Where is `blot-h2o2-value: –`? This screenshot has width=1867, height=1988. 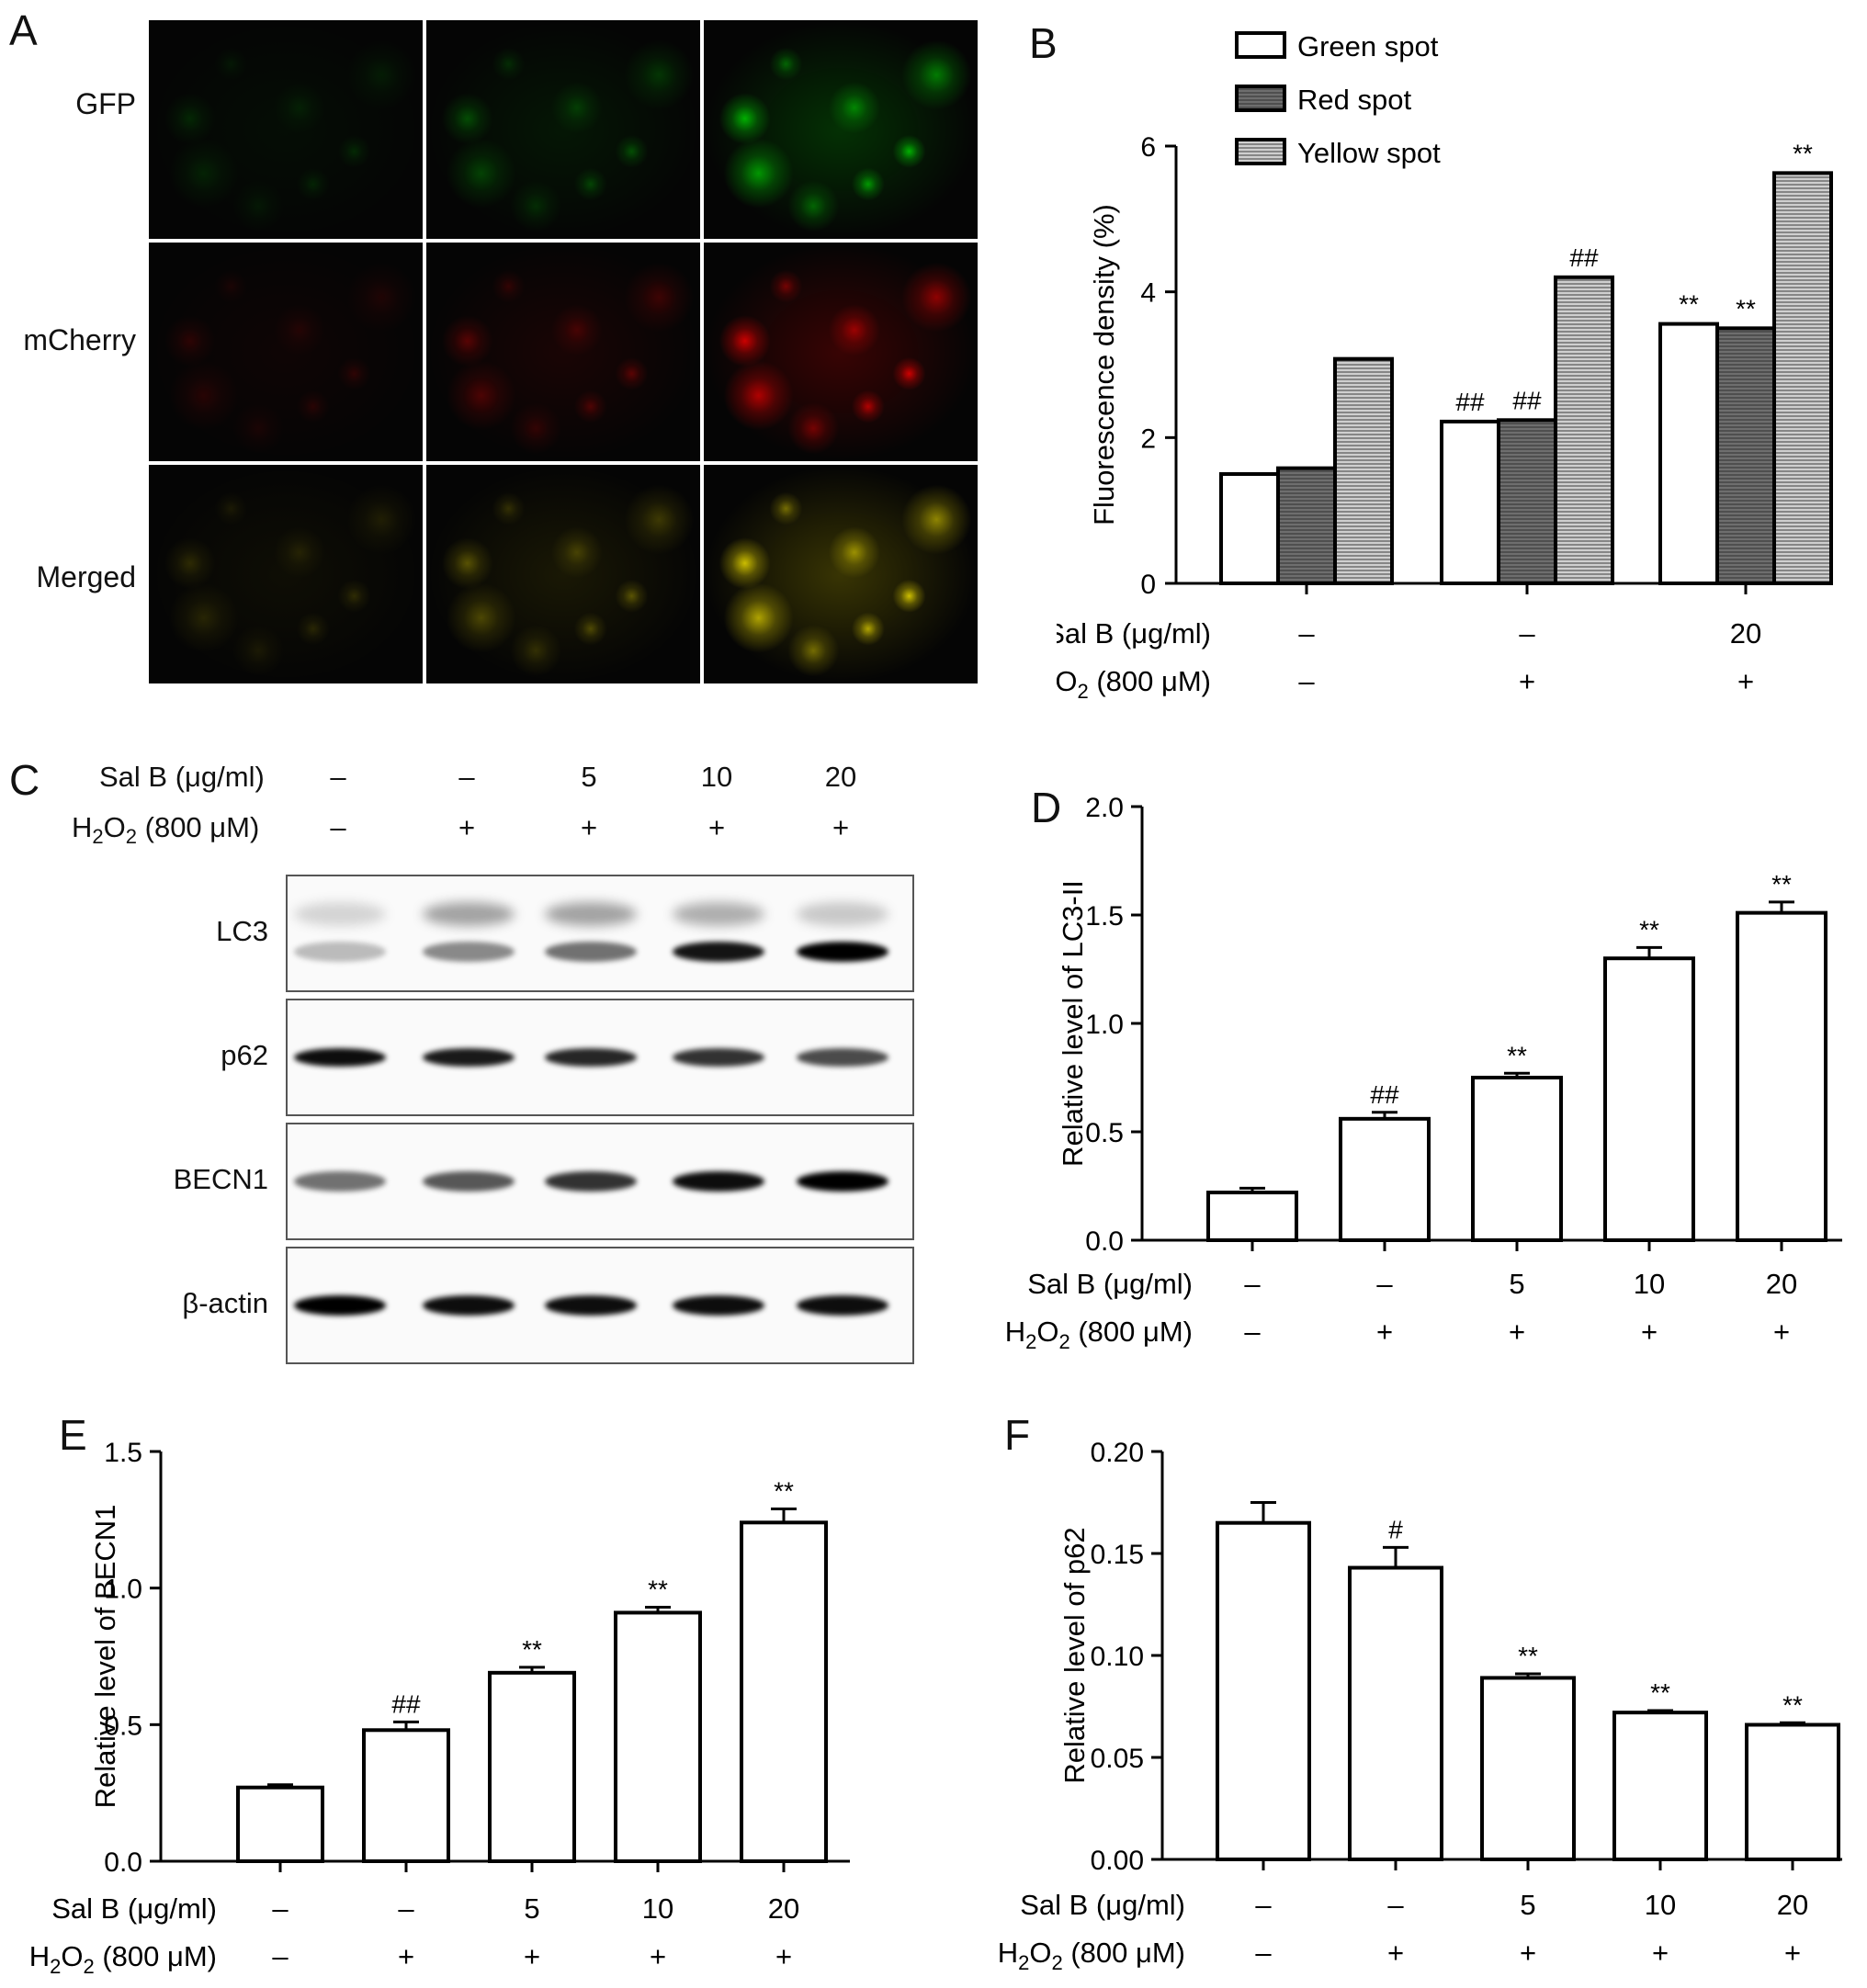 blot-h2o2-value: – is located at coordinates (338, 827).